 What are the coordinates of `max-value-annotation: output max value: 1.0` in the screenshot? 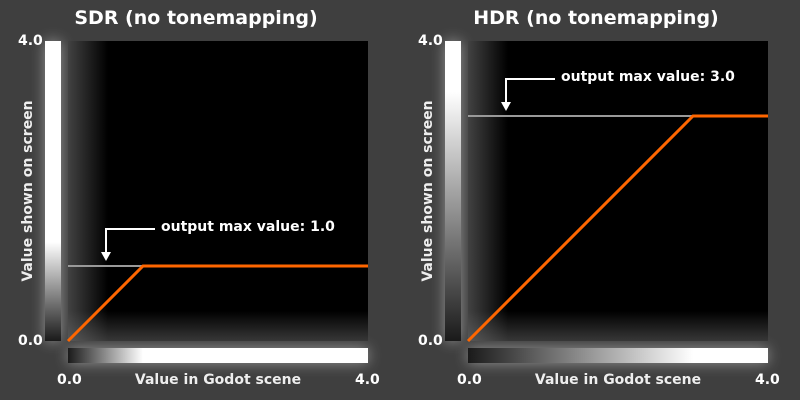 It's located at (248, 227).